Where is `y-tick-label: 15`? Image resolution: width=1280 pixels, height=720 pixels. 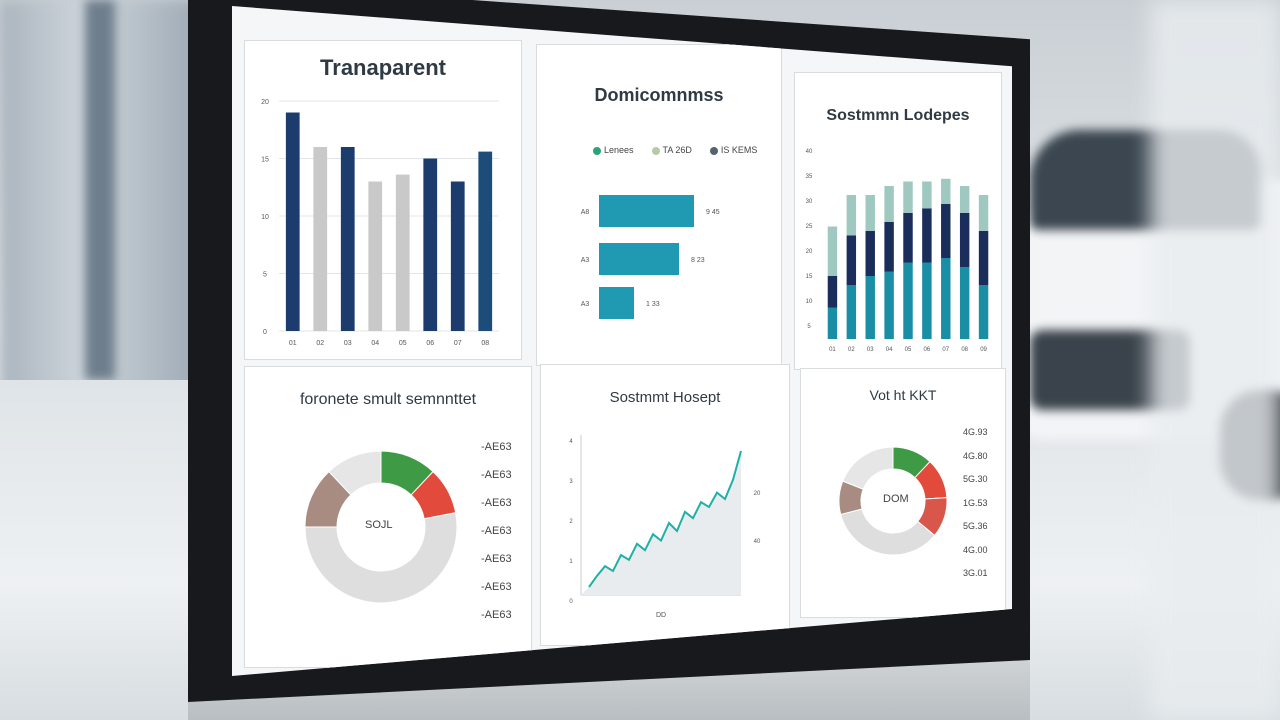
y-tick-label: 15 is located at coordinates (809, 277).